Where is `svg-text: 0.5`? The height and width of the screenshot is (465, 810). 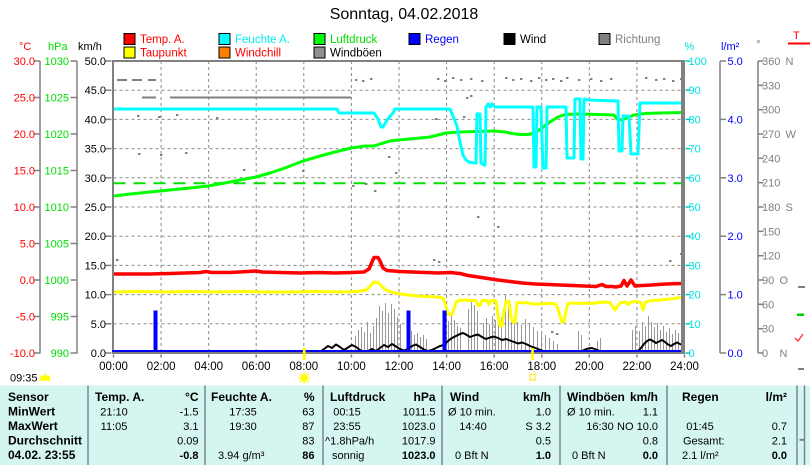 svg-text: 0.5 is located at coordinates (543, 442).